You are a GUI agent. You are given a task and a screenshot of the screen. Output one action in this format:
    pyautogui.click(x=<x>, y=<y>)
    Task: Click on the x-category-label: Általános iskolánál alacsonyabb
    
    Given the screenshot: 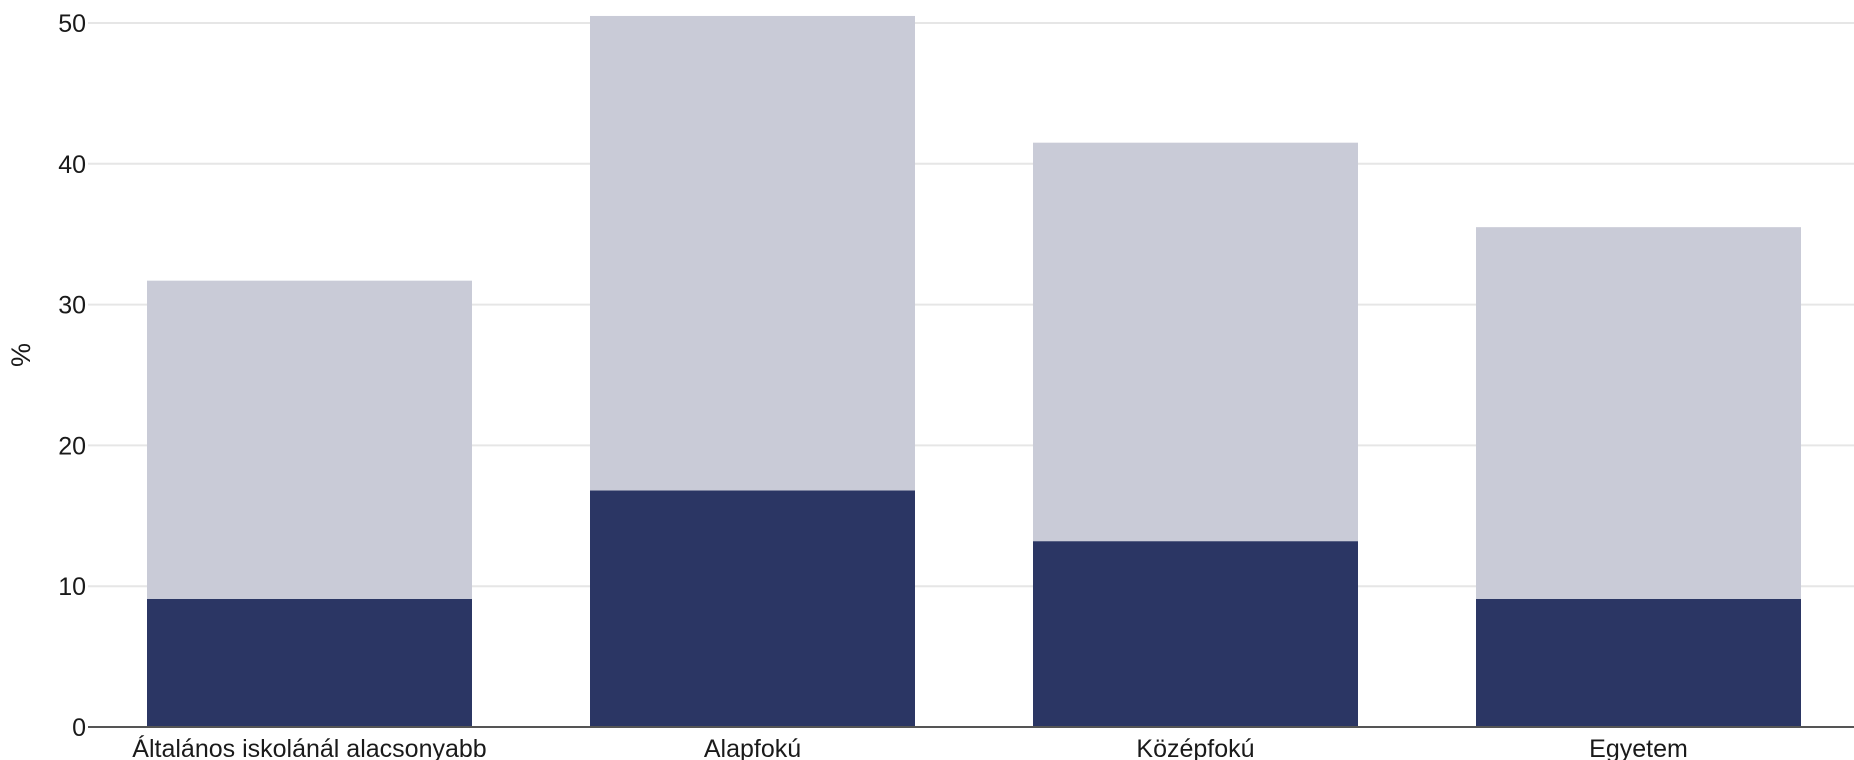 What is the action you would take?
    pyautogui.click(x=309, y=747)
    